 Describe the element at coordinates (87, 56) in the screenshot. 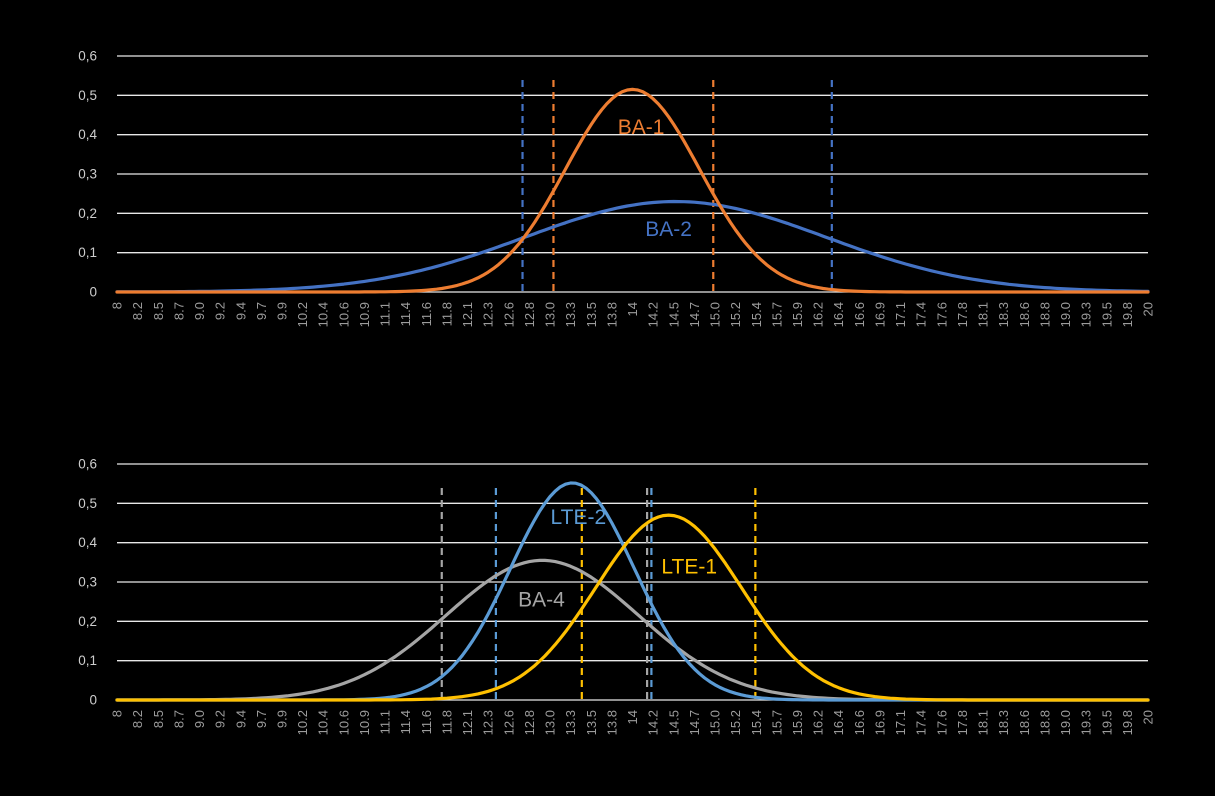

I see `y-tick-label: 0,6` at that location.